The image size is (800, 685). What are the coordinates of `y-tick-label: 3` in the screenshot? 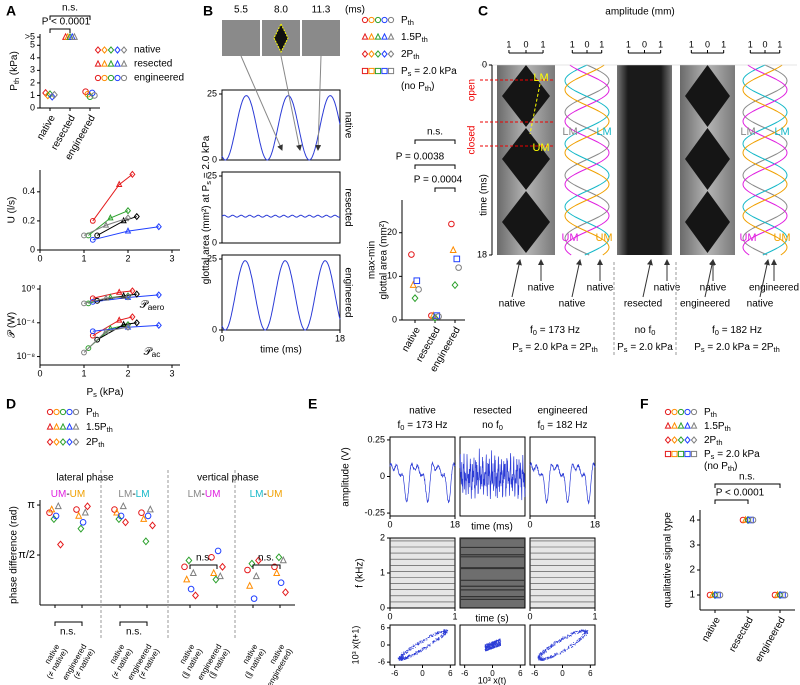 It's located at (32, 70).